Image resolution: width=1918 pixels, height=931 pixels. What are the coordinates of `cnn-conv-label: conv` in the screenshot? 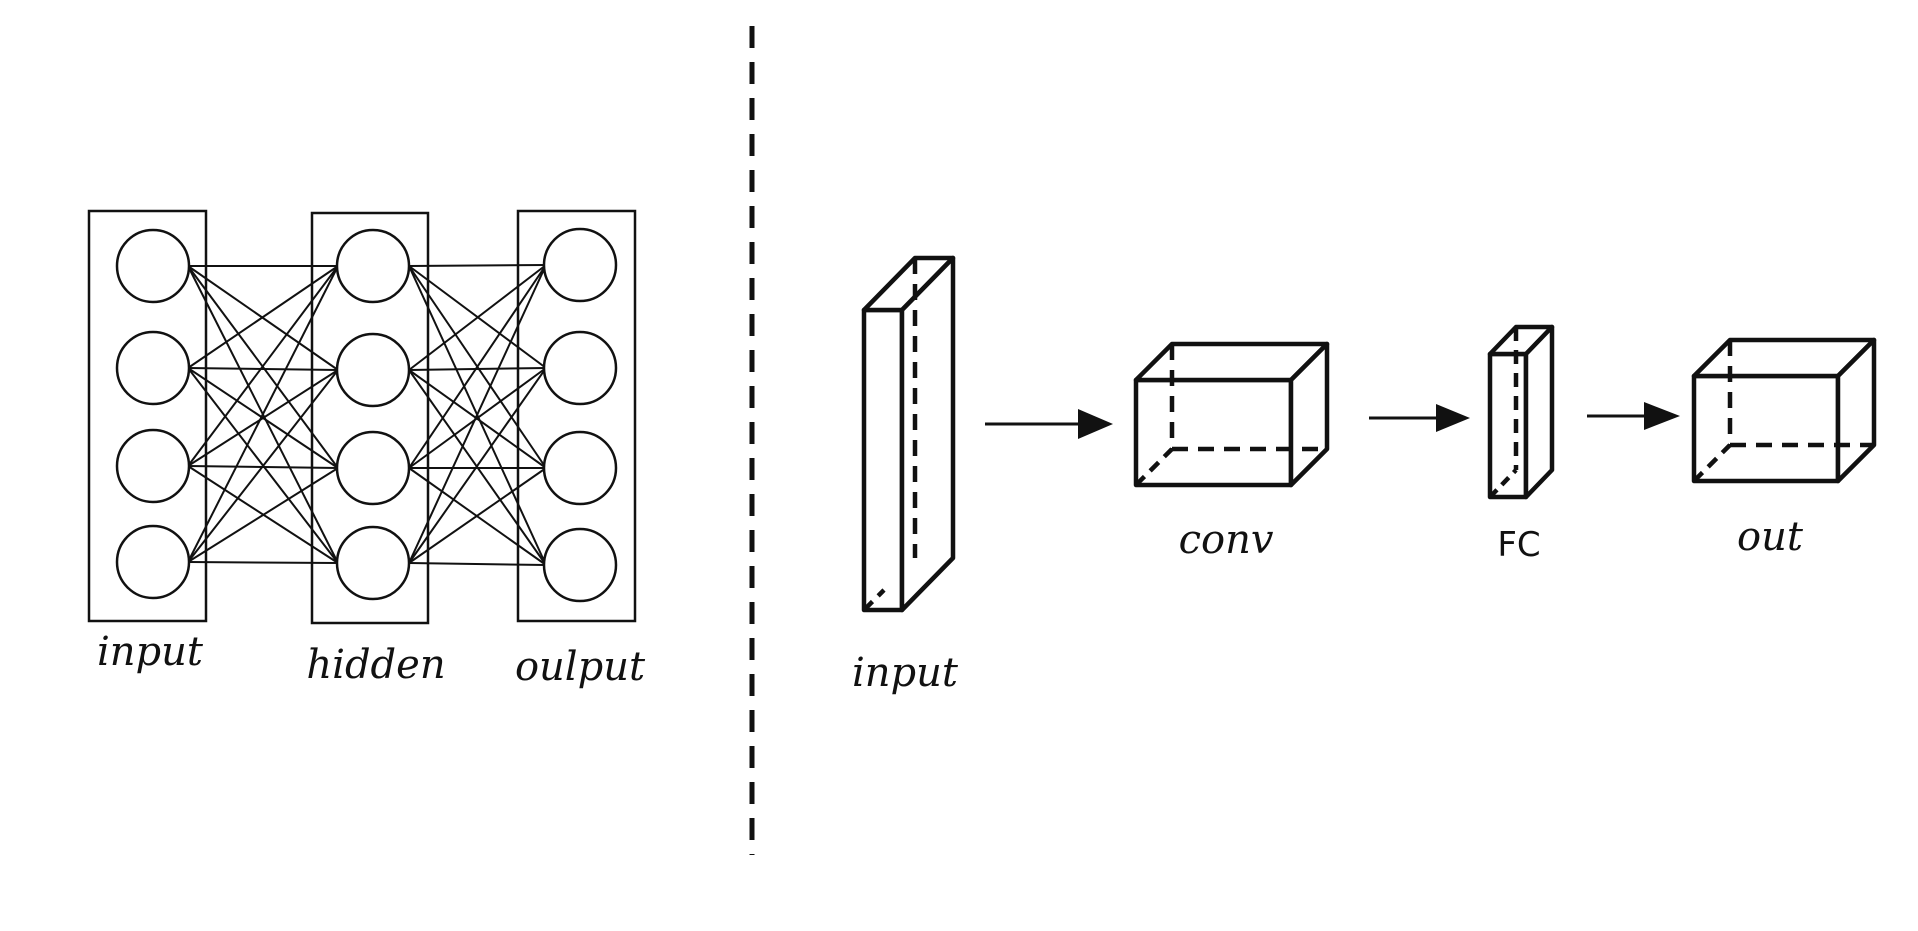 It's located at (1226, 540).